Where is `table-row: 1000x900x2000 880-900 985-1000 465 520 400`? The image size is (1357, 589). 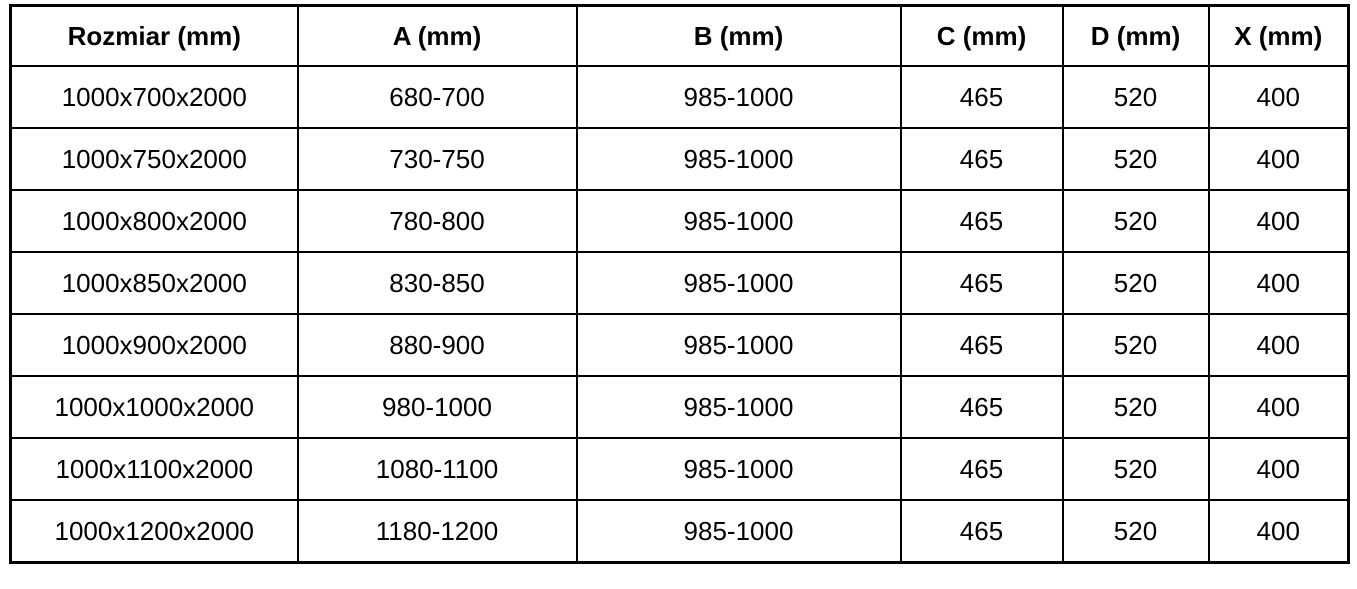
table-row: 1000x900x2000 880-900 985-1000 465 520 400 is located at coordinates (679, 345).